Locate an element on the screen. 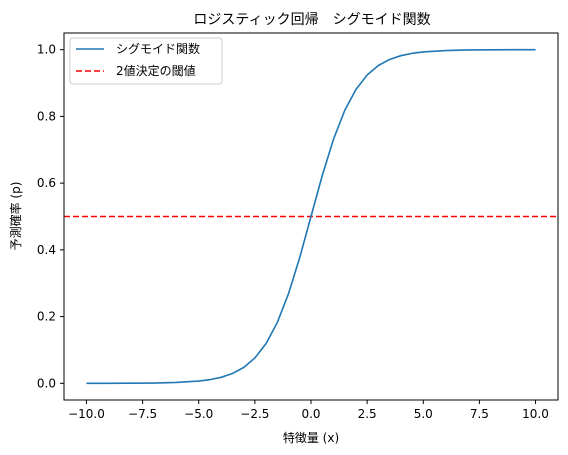  legend-label-threshold: 2値決定の閾値 is located at coordinates (156, 70).